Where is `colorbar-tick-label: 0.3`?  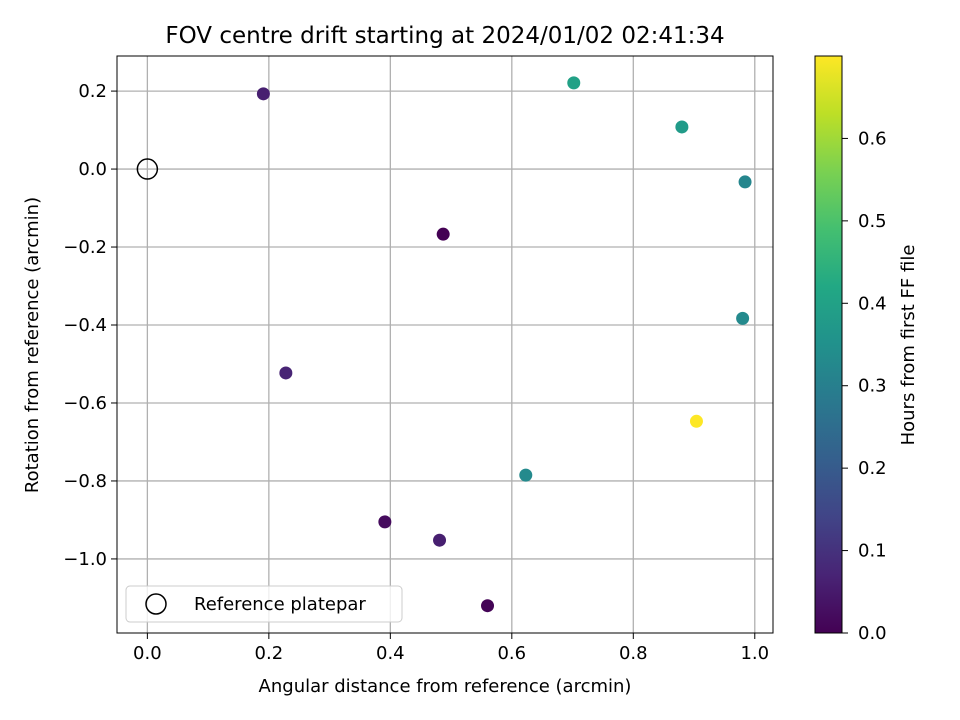
colorbar-tick-label: 0.3 is located at coordinates (872, 386).